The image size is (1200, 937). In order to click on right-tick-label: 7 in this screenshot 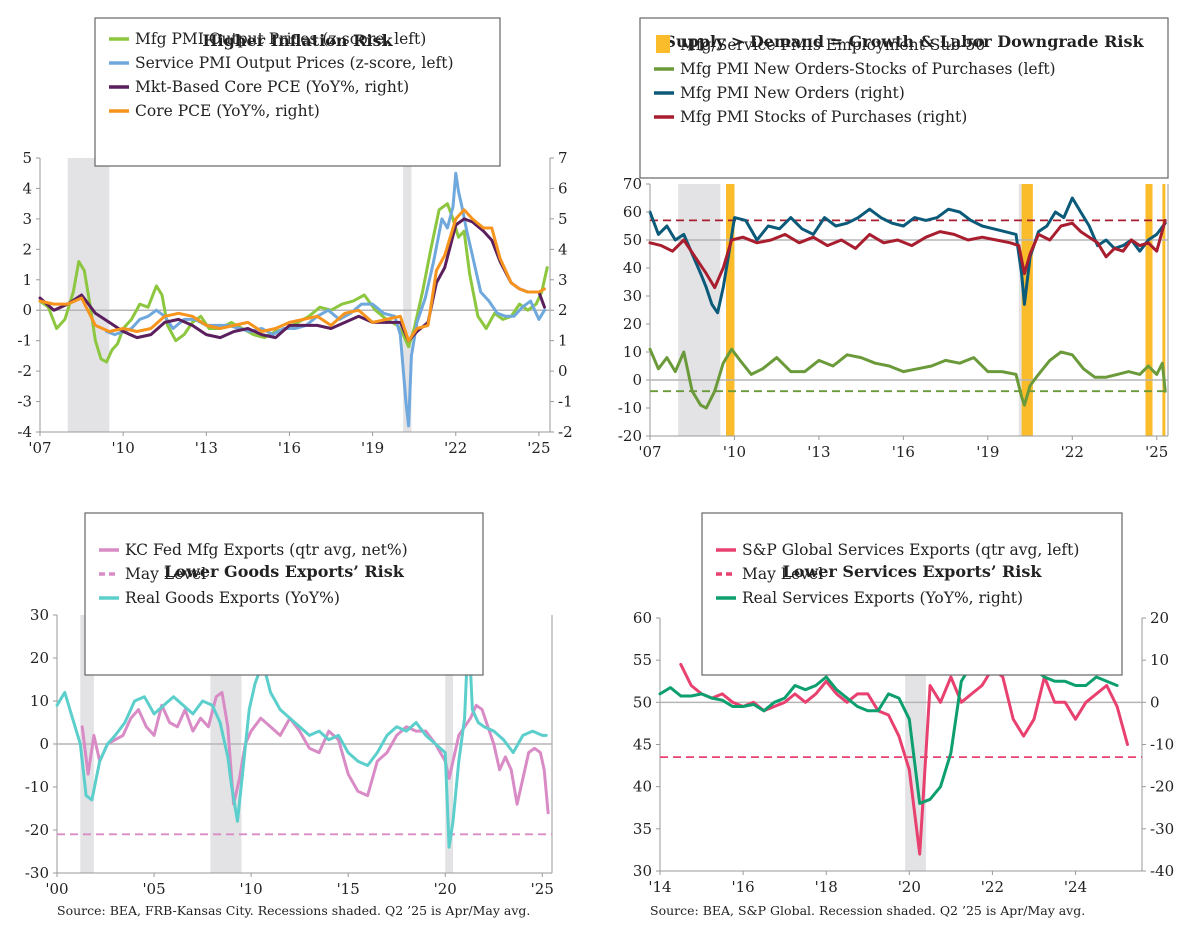, I will do `click(563, 158)`.